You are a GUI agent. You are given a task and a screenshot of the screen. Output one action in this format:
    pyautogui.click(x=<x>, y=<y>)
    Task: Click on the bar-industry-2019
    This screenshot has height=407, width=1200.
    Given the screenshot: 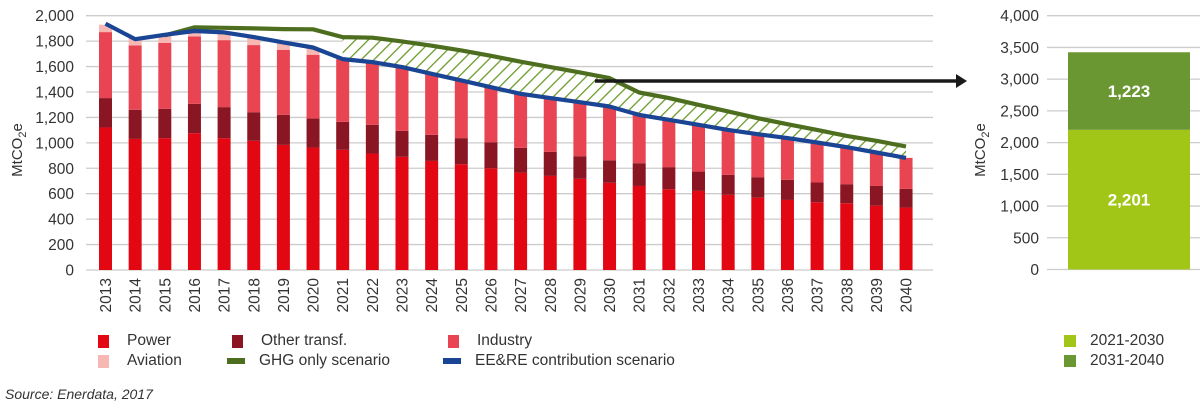 What is the action you would take?
    pyautogui.click(x=283, y=82)
    